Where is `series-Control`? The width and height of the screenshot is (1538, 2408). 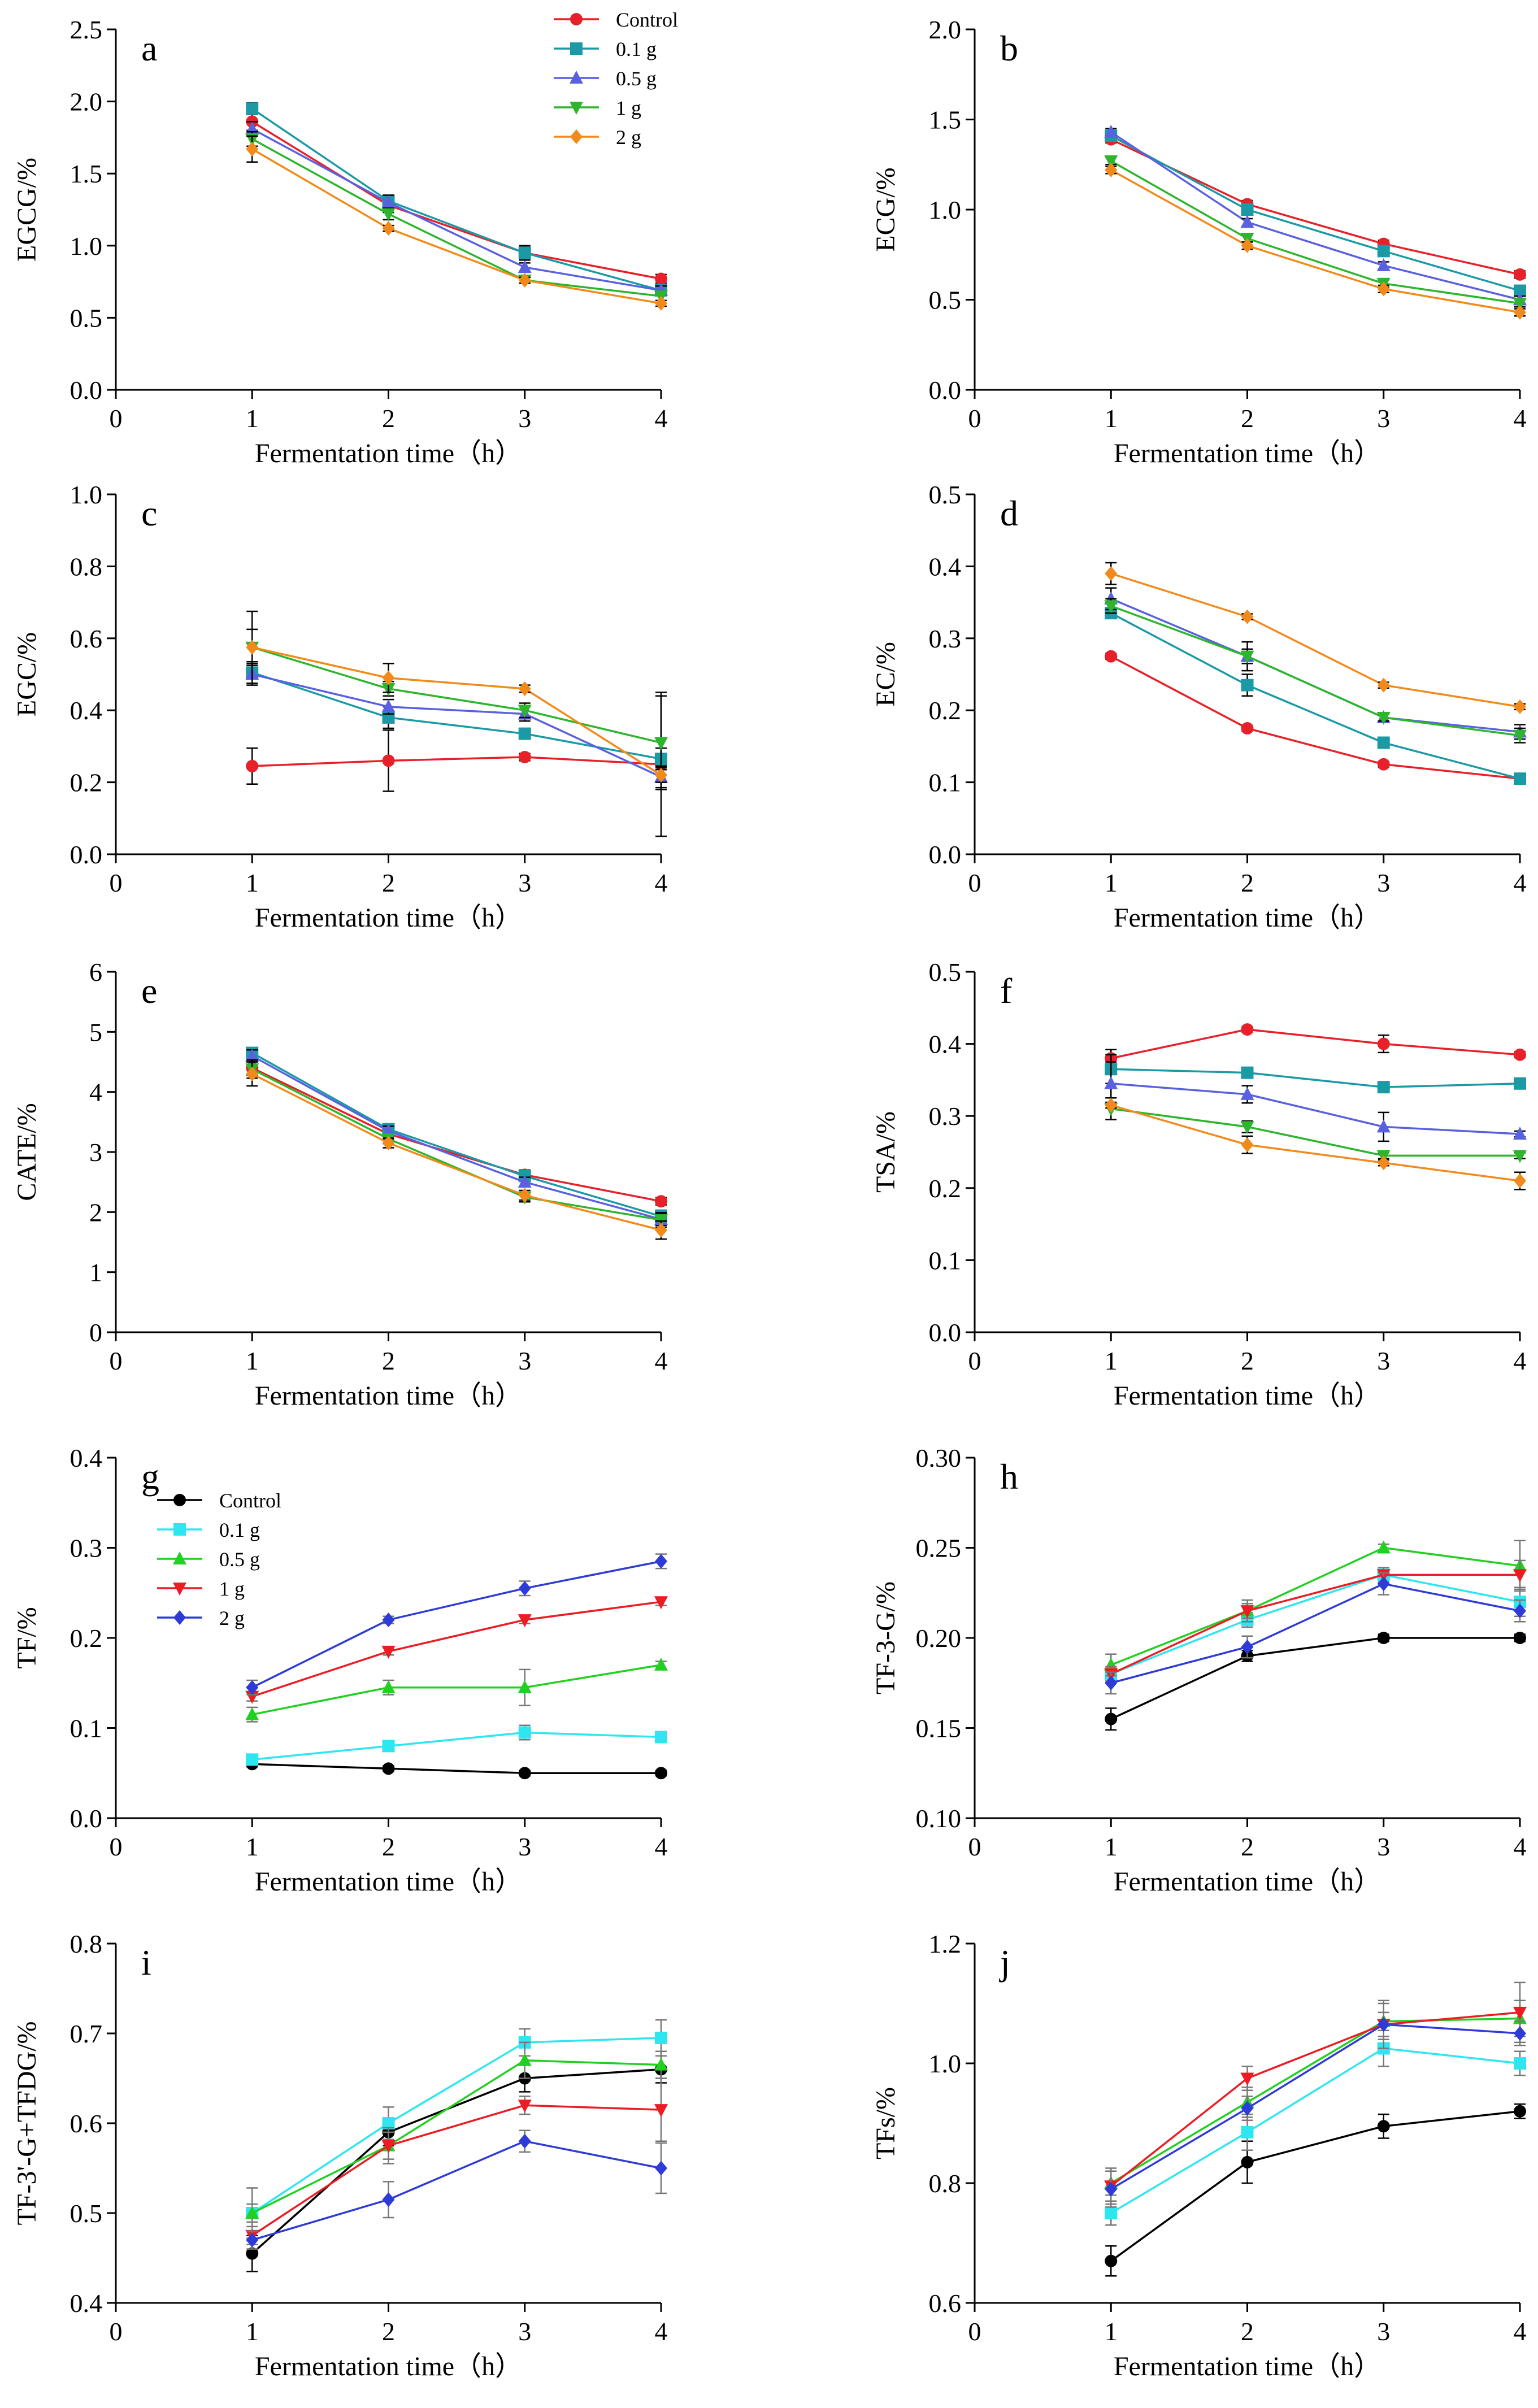
series-Control is located at coordinates (1315, 1681).